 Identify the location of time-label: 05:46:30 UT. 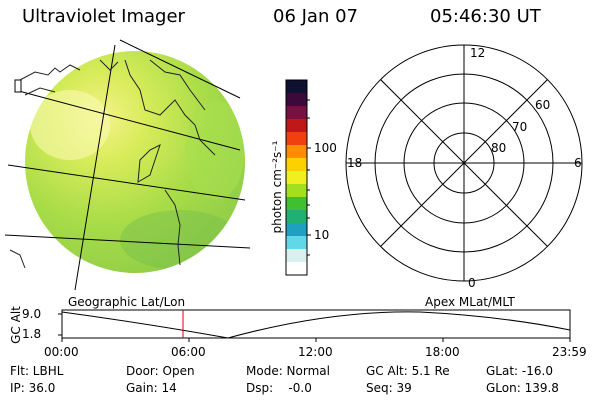
(485, 16).